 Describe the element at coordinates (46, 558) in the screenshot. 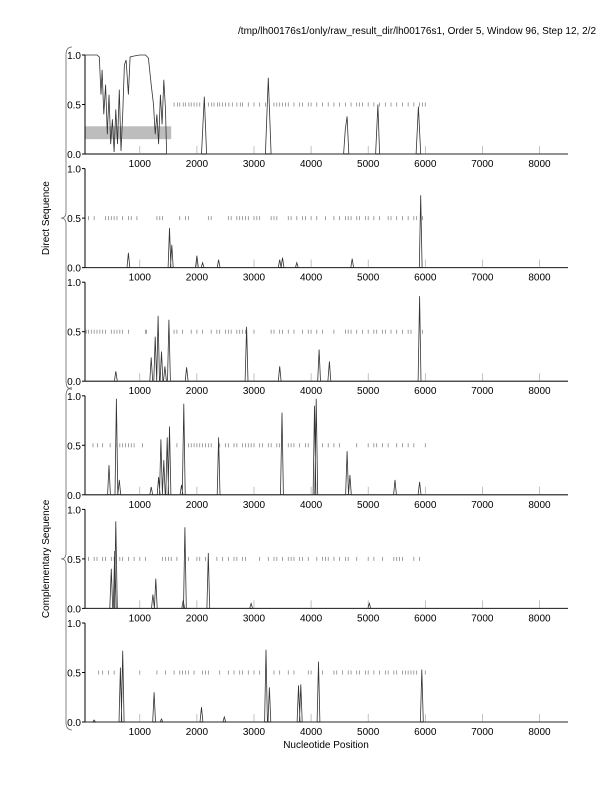

I see `group-label: Complementary Sequence` at that location.